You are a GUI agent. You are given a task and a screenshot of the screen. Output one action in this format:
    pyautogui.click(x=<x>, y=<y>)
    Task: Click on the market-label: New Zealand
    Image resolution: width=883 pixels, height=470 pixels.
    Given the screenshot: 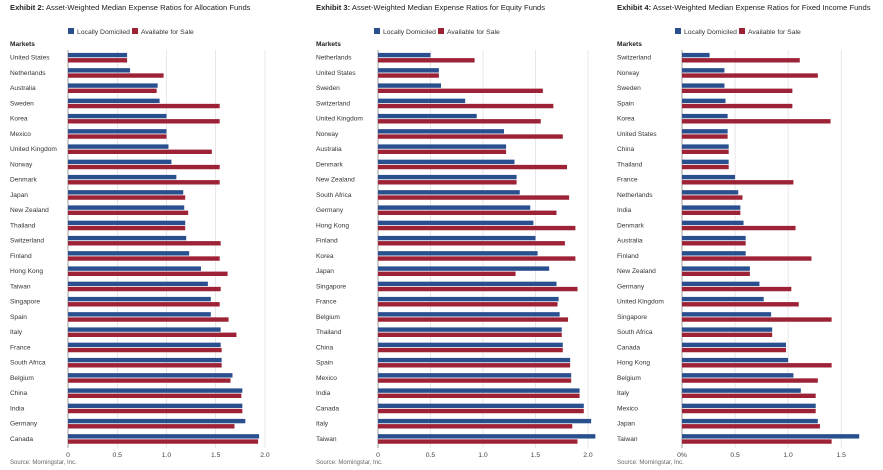 What is the action you would take?
    pyautogui.click(x=29, y=210)
    